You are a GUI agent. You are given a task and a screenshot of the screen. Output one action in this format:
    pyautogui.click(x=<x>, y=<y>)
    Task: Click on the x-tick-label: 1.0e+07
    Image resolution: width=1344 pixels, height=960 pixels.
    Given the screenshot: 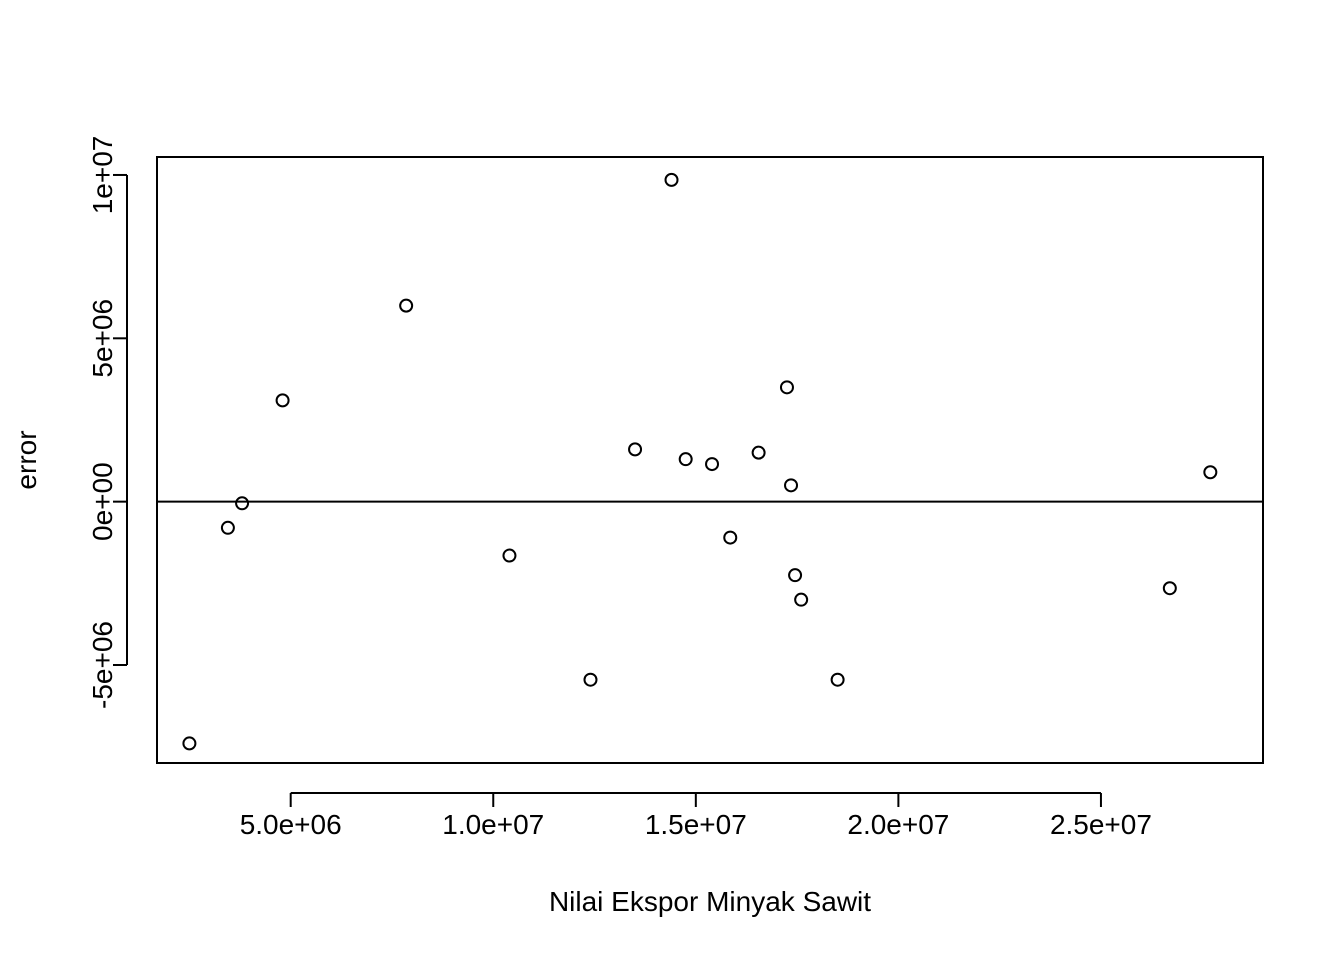 What is the action you would take?
    pyautogui.click(x=493, y=824)
    